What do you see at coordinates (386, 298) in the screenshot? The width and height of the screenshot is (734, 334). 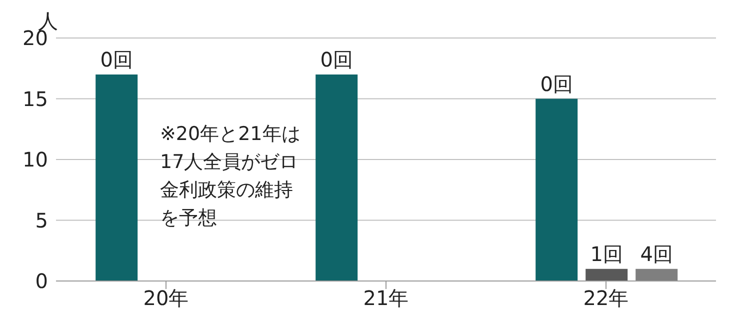 I see `x-tick-label: 21年` at bounding box center [386, 298].